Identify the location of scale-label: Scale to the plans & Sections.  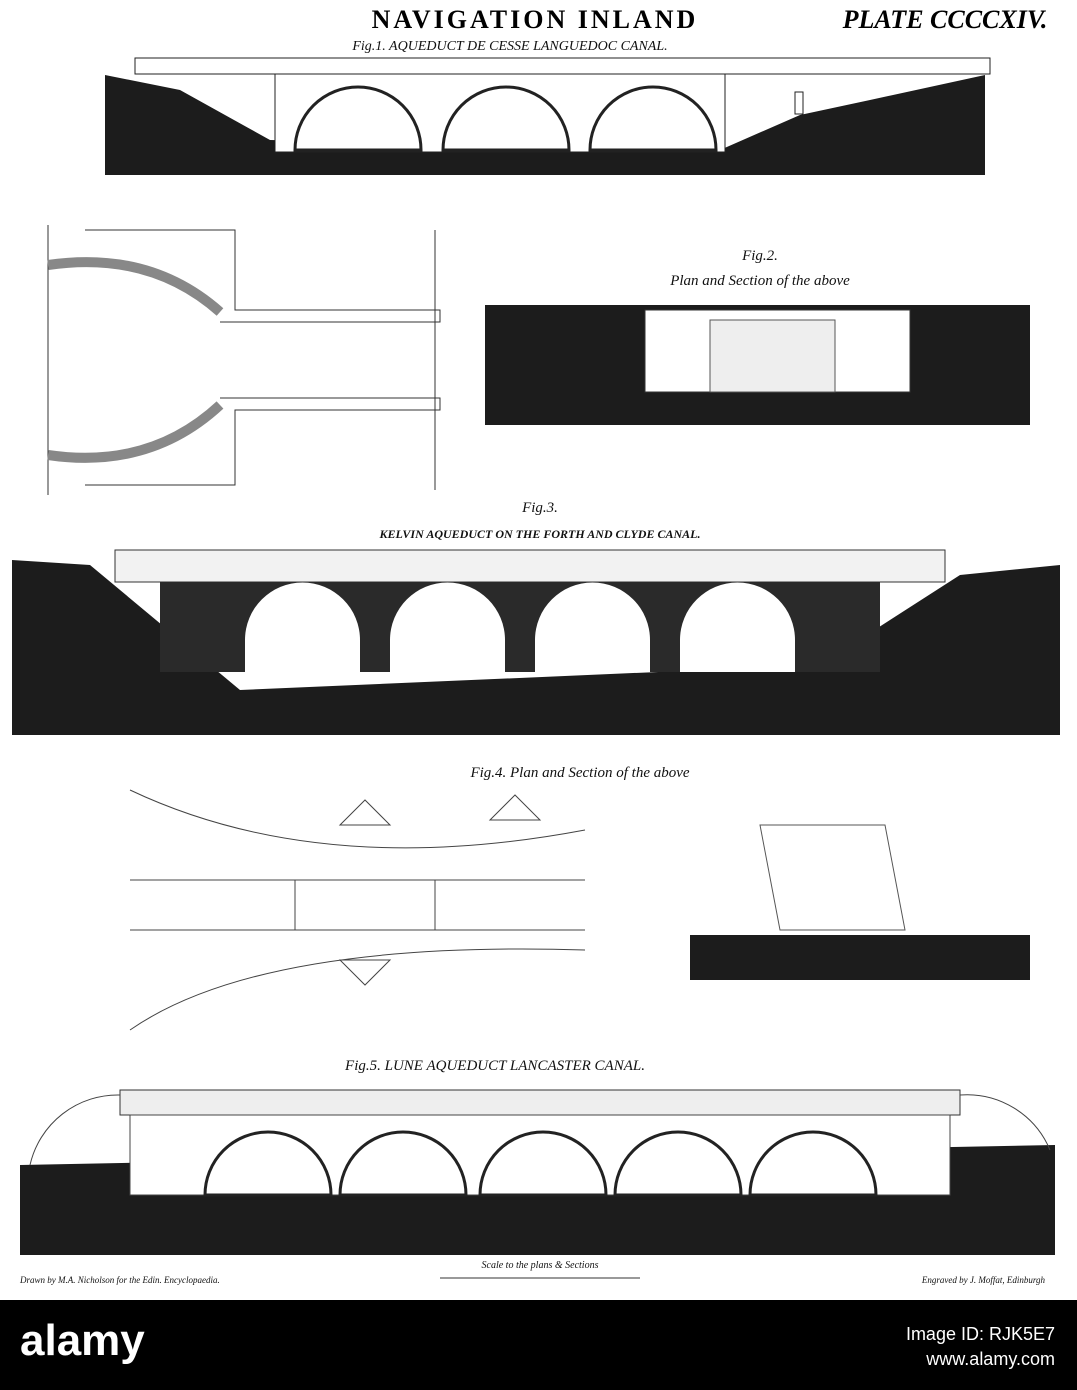
(540, 1265).